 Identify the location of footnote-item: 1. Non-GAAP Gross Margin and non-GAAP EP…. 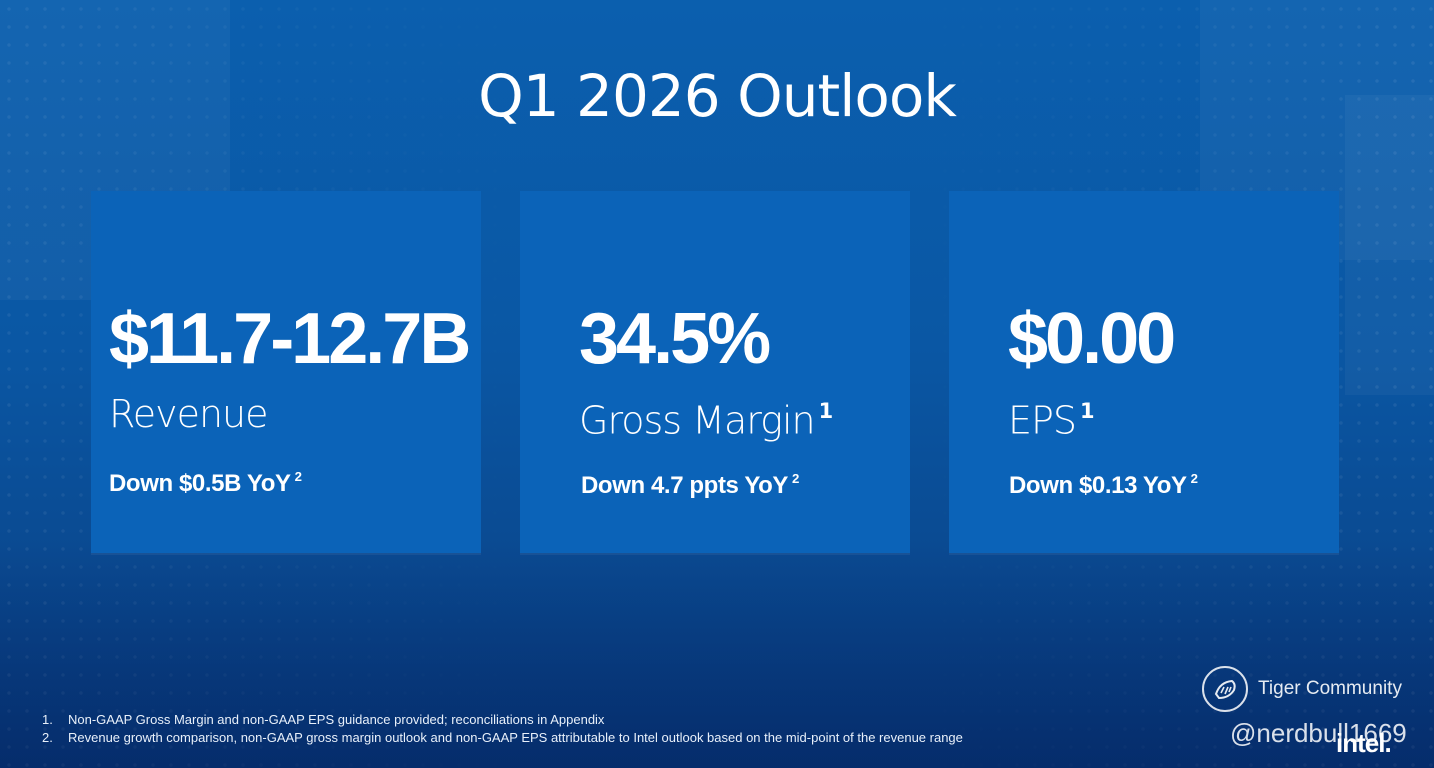
(323, 719).